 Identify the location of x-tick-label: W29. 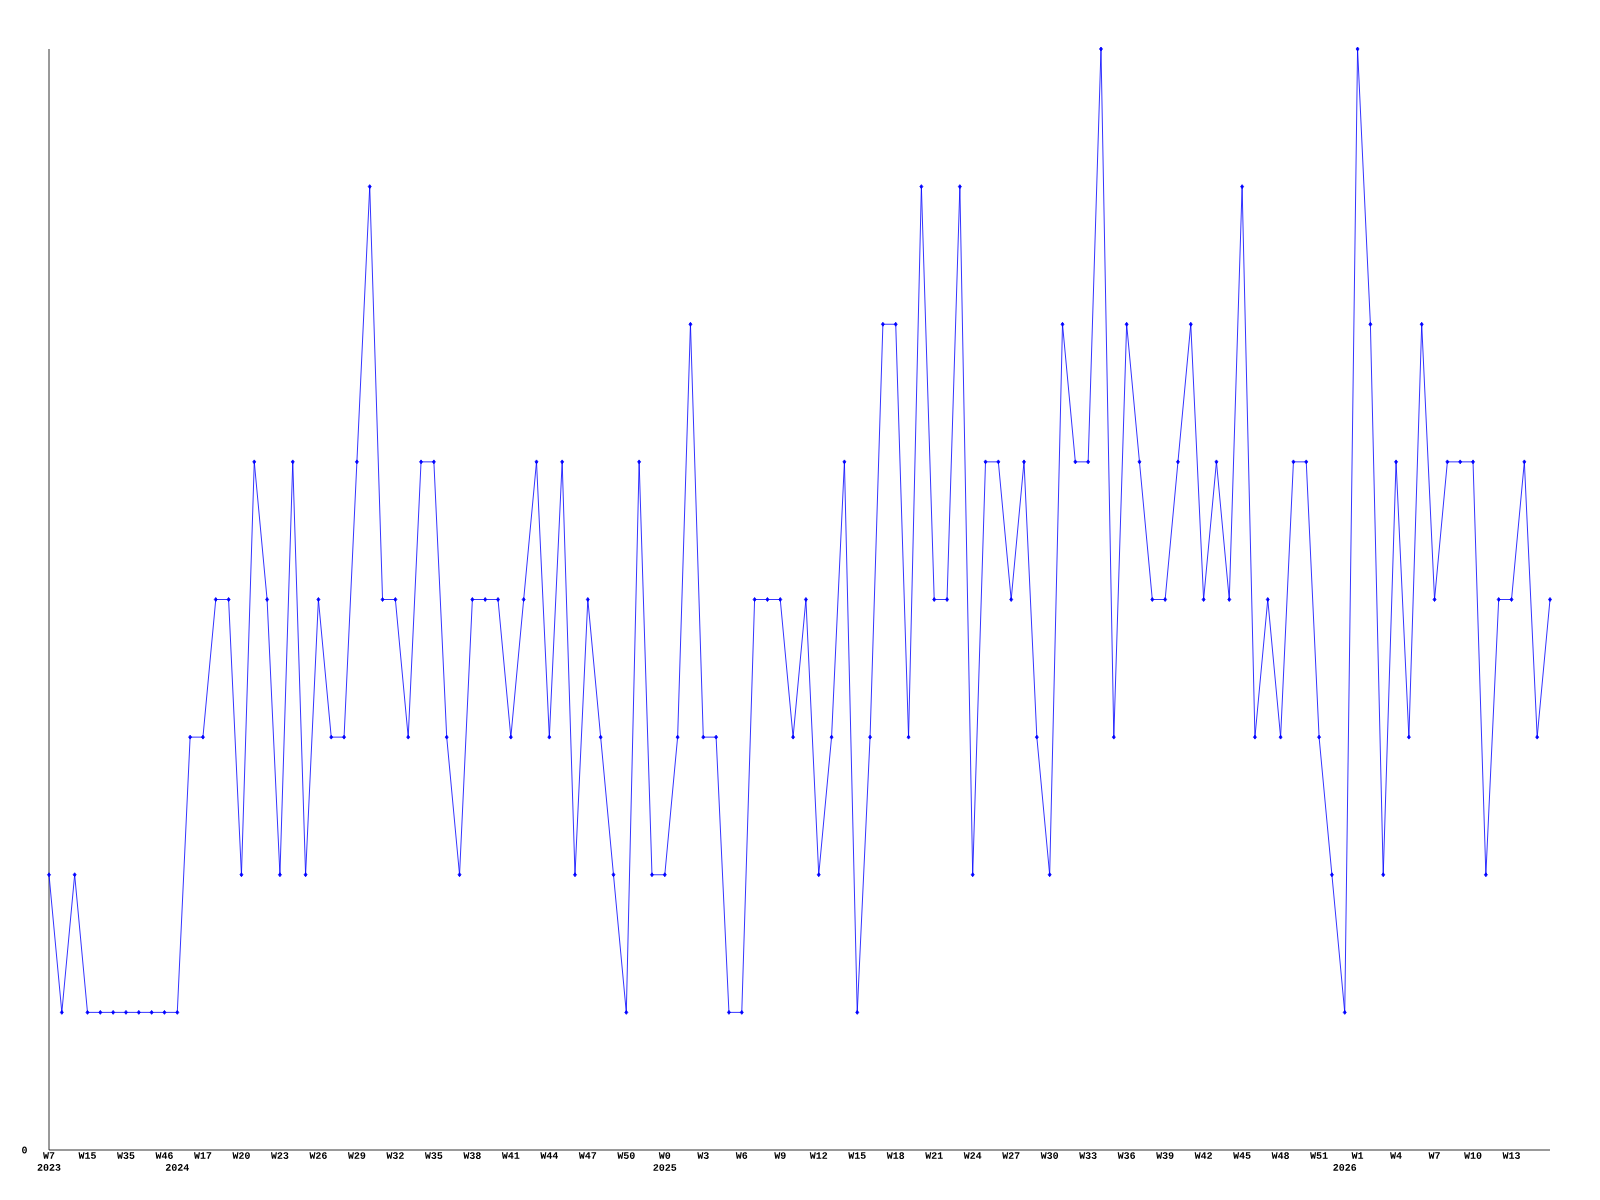
(356, 1155).